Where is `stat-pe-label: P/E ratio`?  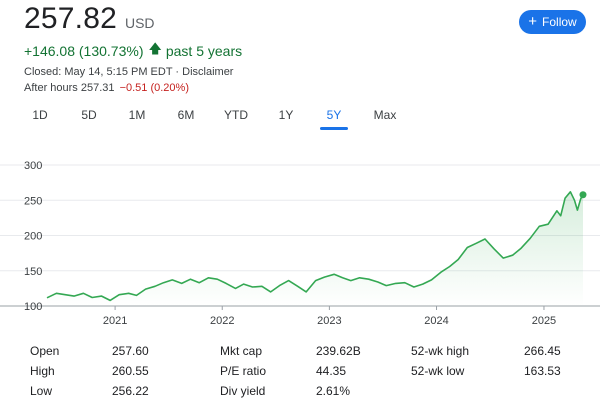 stat-pe-label: P/E ratio is located at coordinates (243, 371).